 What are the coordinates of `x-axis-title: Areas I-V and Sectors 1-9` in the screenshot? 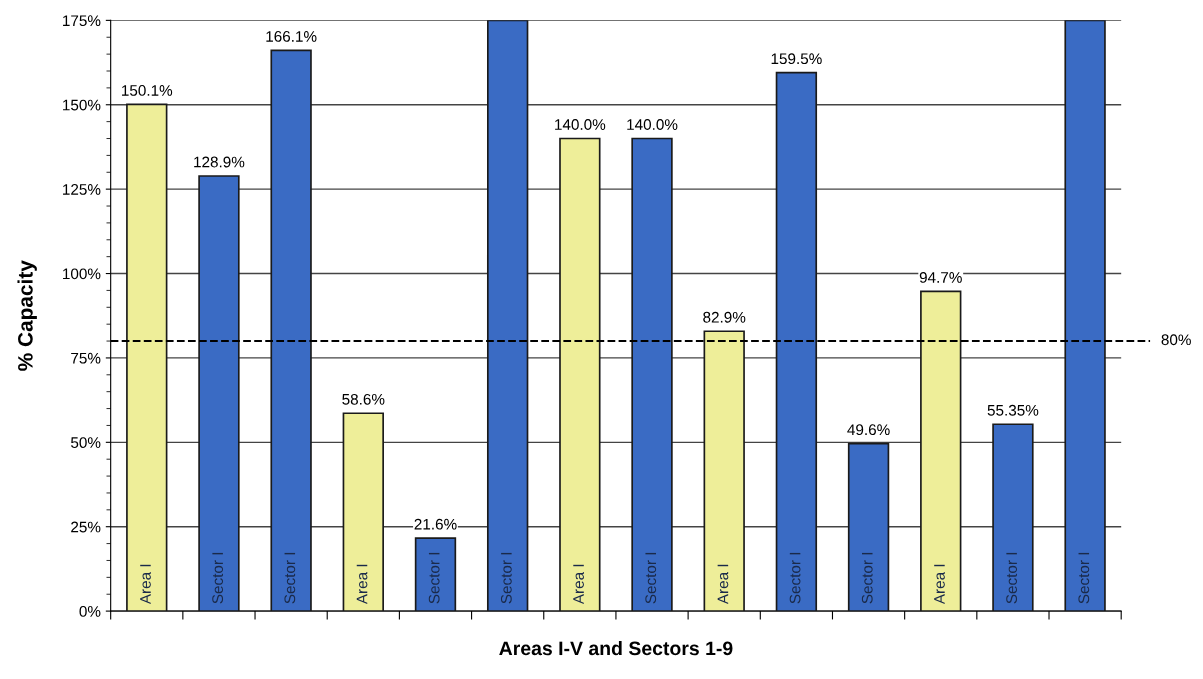 It's located at (616, 648).